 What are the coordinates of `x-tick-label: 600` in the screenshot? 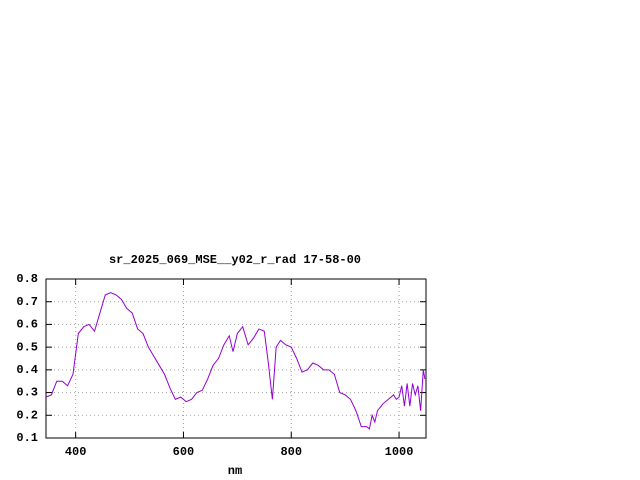 It's located at (184, 452).